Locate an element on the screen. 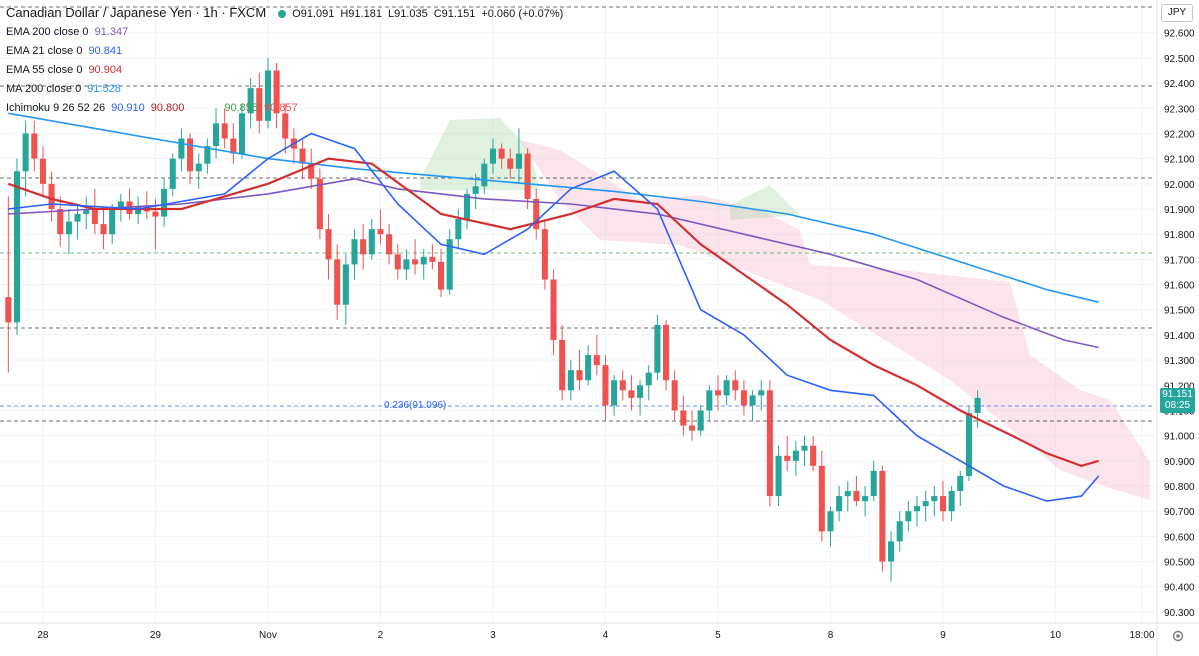 Image resolution: width=1199 pixels, height=656 pixels. y-tick-label: 92.400 is located at coordinates (1179, 84).